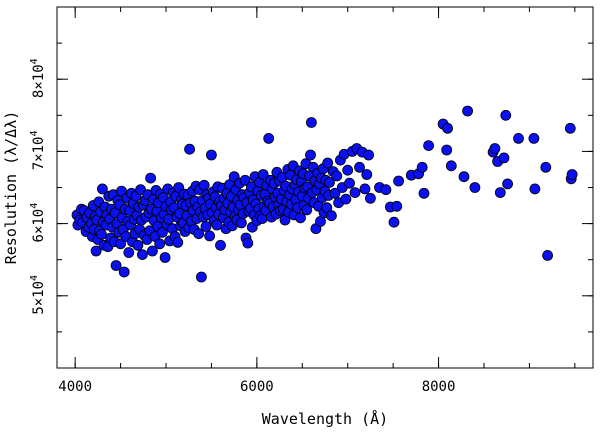 The height and width of the screenshot is (432, 600). I want to click on x-tick-label: 8000, so click(439, 387).